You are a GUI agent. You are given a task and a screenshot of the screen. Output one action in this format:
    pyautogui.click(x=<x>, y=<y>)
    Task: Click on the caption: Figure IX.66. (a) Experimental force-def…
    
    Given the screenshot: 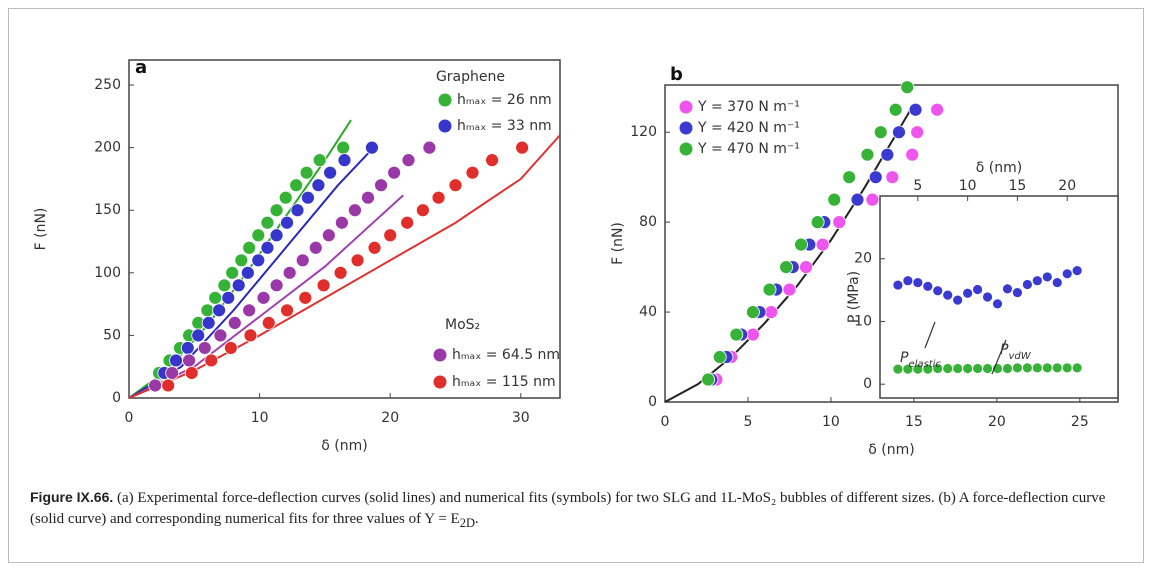 What is the action you would take?
    pyautogui.click(x=579, y=510)
    